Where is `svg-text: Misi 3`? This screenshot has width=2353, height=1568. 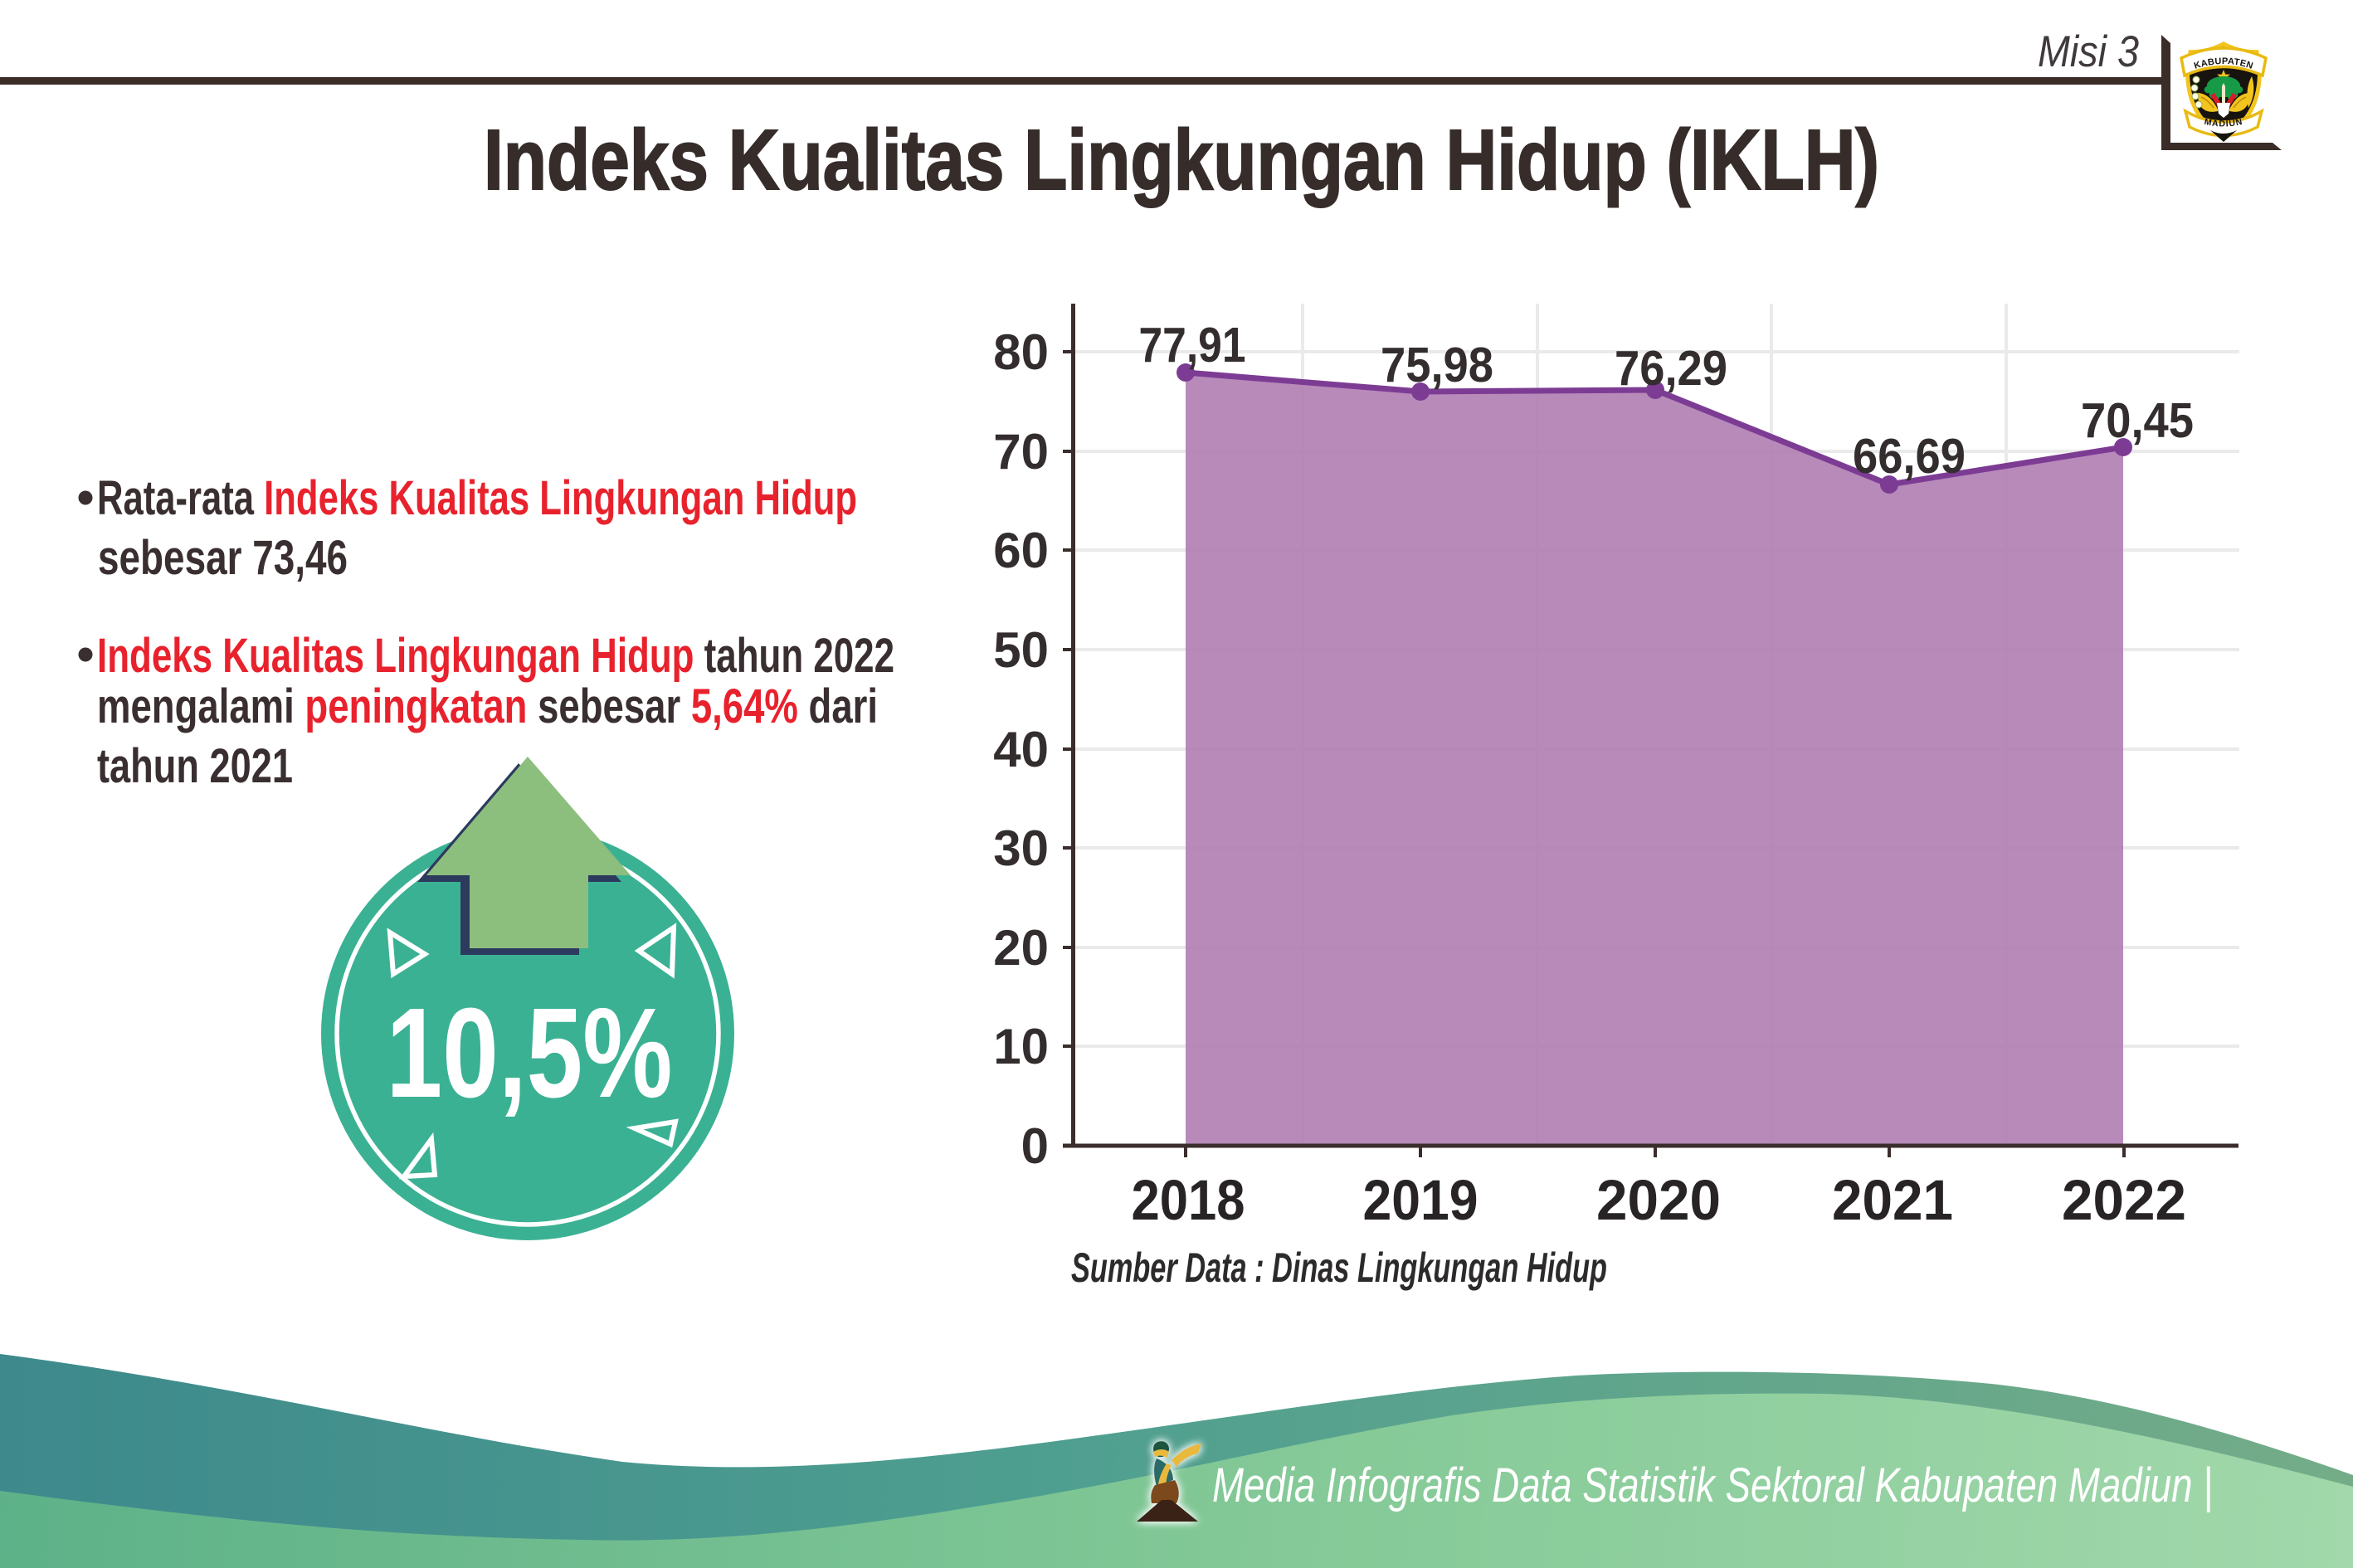 svg-text: Misi 3 is located at coordinates (2088, 51).